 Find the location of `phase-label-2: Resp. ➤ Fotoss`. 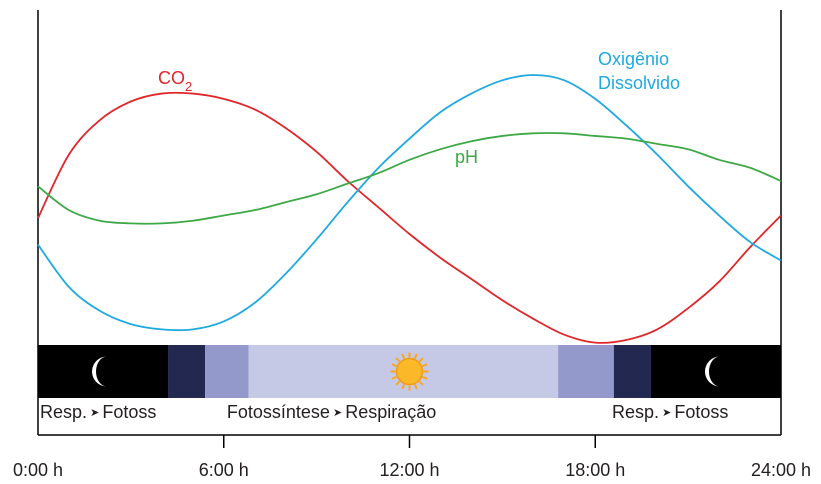

phase-label-2: Resp. ➤ Fotoss is located at coordinates (670, 412).